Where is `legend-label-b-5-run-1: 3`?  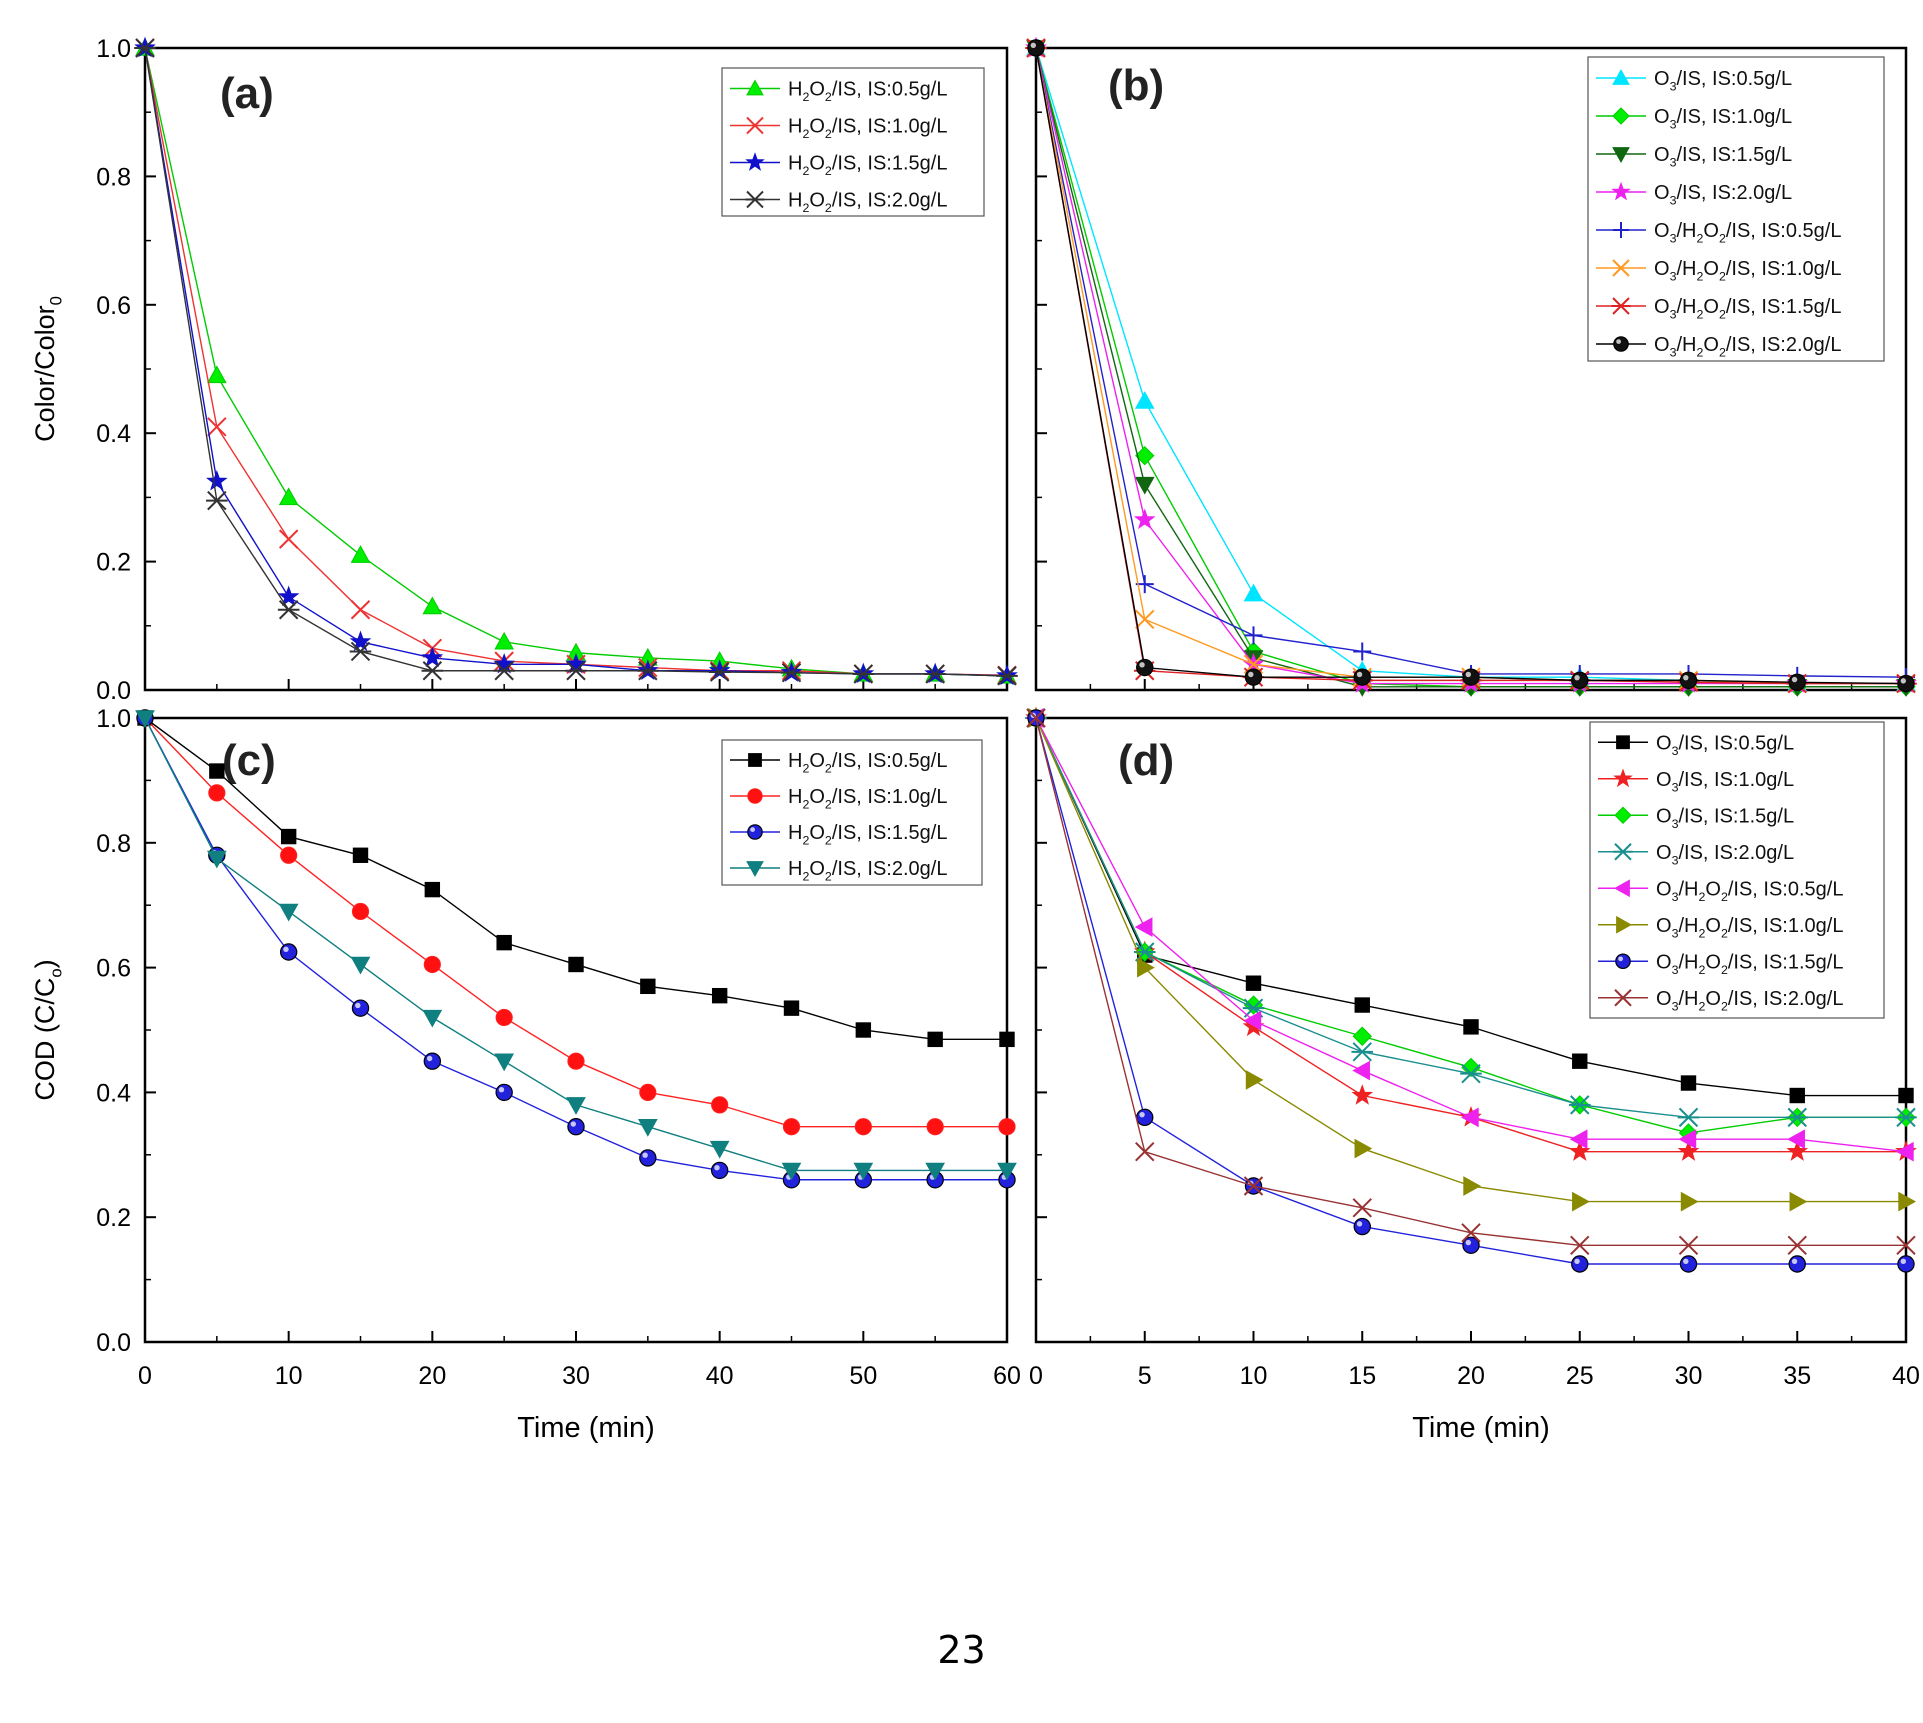 legend-label-b-5-run-1: 3 is located at coordinates (1673, 277).